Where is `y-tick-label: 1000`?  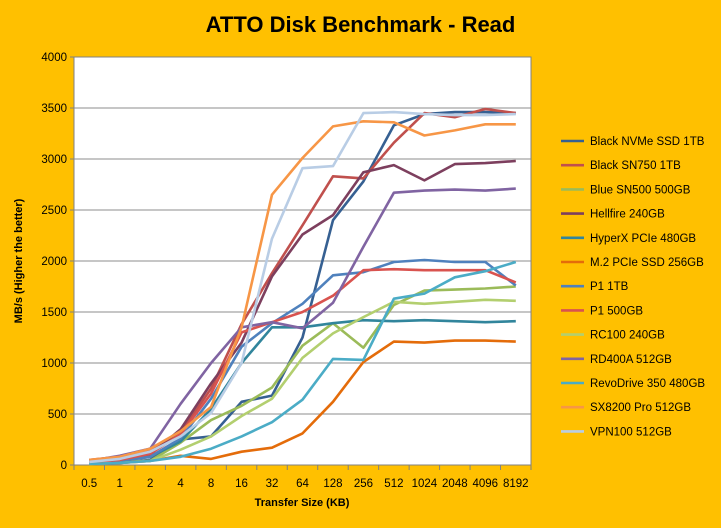 y-tick-label: 1000 is located at coordinates (54, 364).